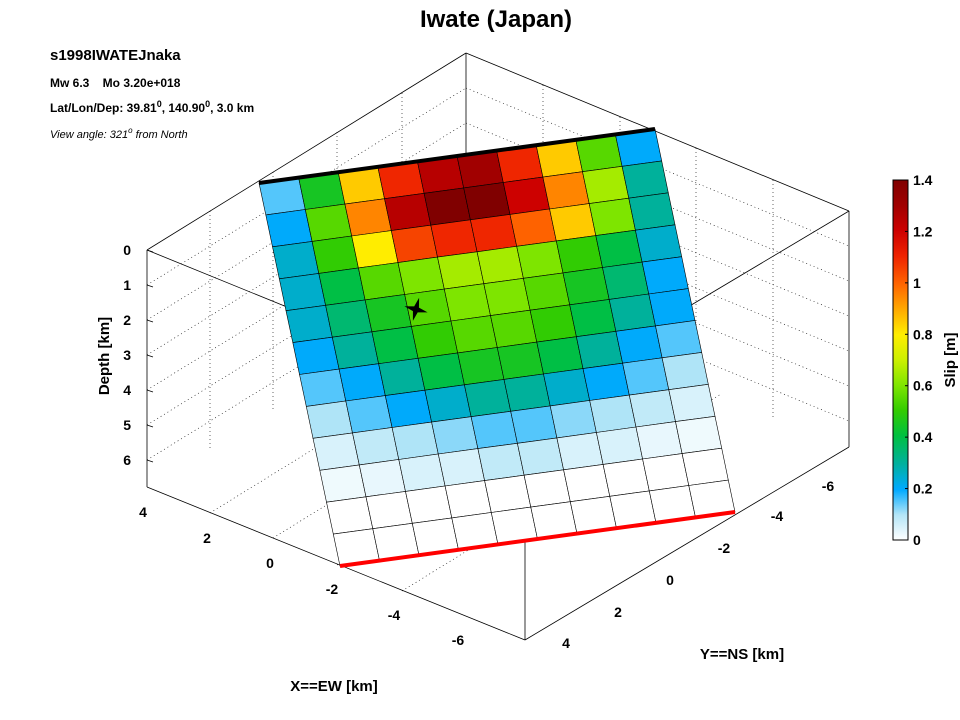 The width and height of the screenshot is (960, 720). What do you see at coordinates (742, 654) in the screenshot?
I see `y-axis-label: Y==NS [km]` at bounding box center [742, 654].